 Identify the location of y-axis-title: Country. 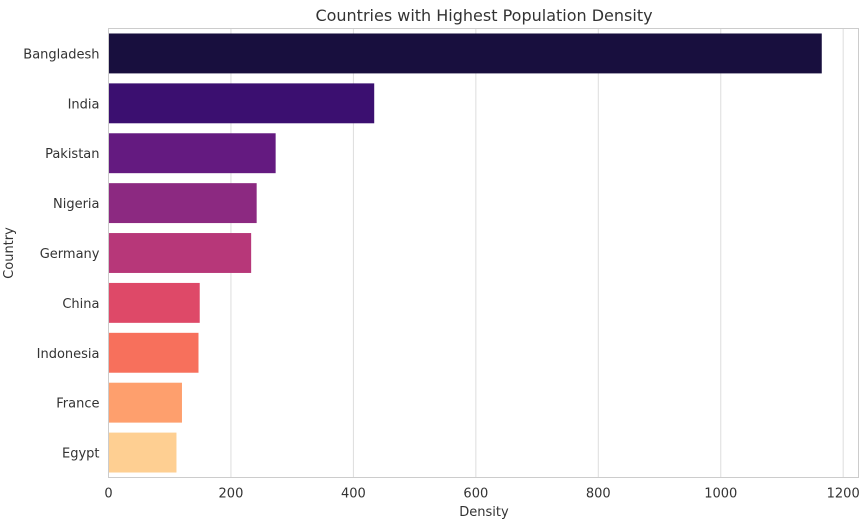
(9, 253).